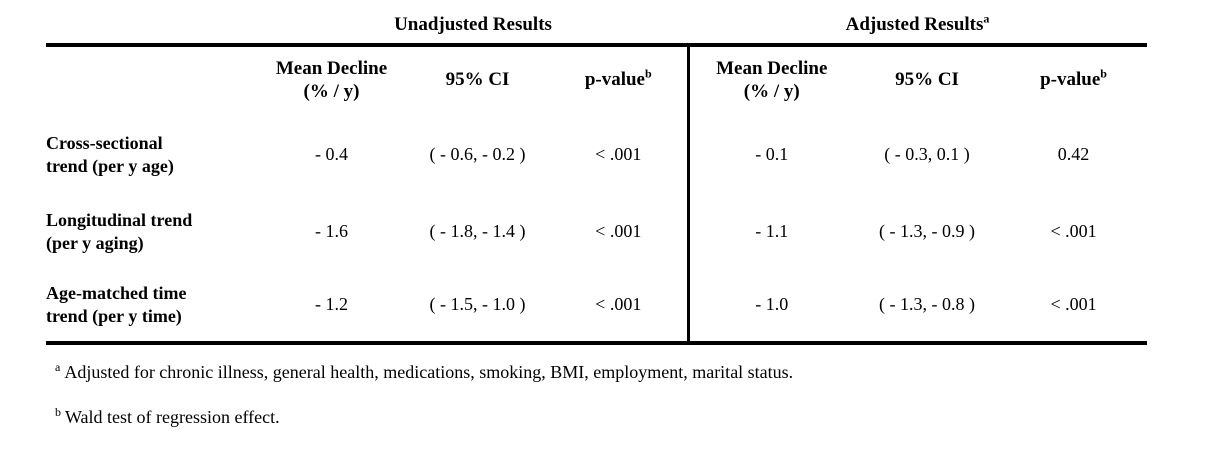 The height and width of the screenshot is (455, 1208). I want to click on row-label: Cross-sectional trend (per y age), so click(110, 154).